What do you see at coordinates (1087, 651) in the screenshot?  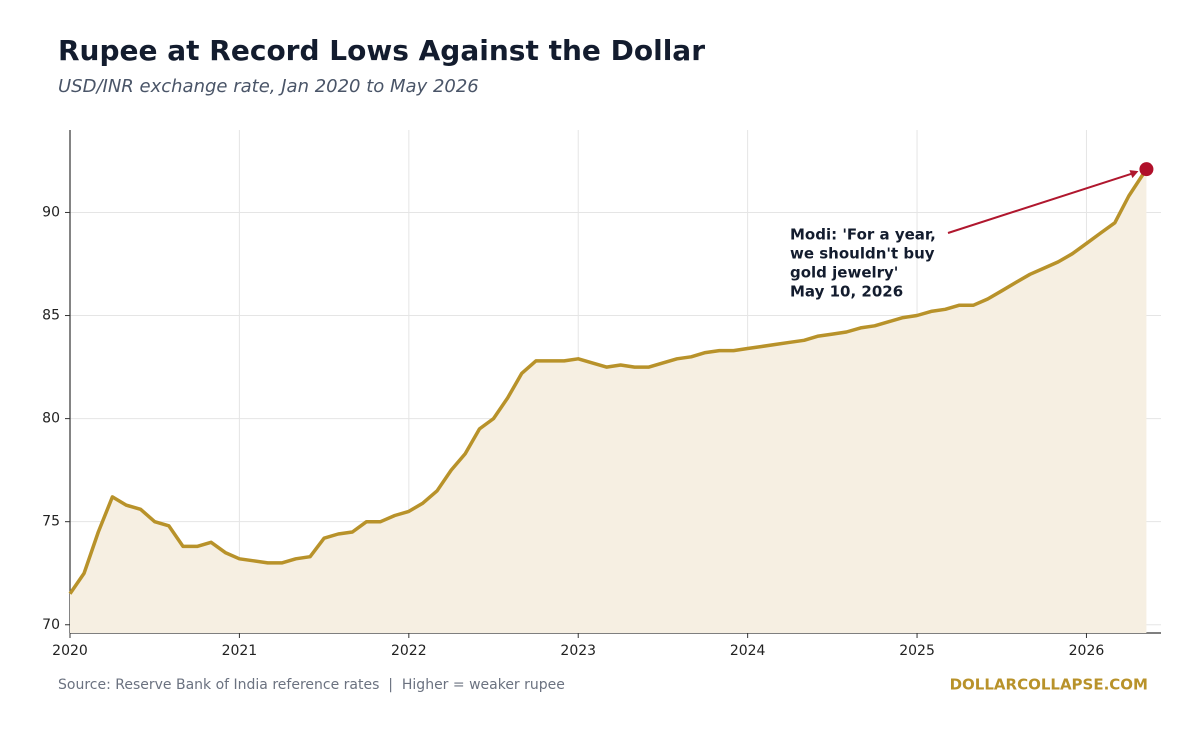 I see `x-tick-label: 2026` at bounding box center [1087, 651].